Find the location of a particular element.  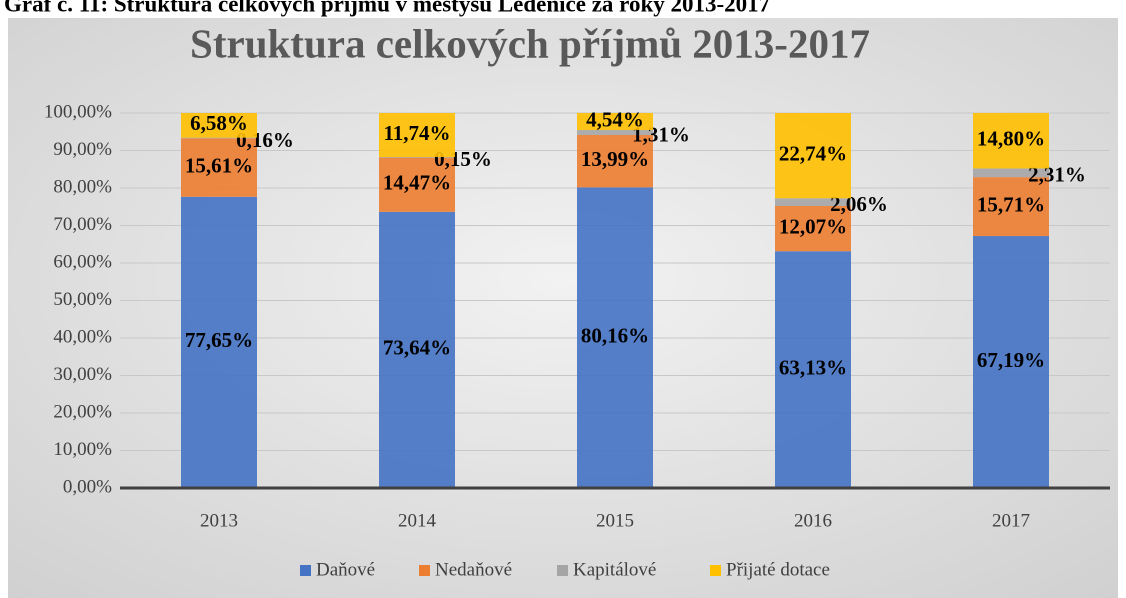

data-label: 6,58% is located at coordinates (219, 123).